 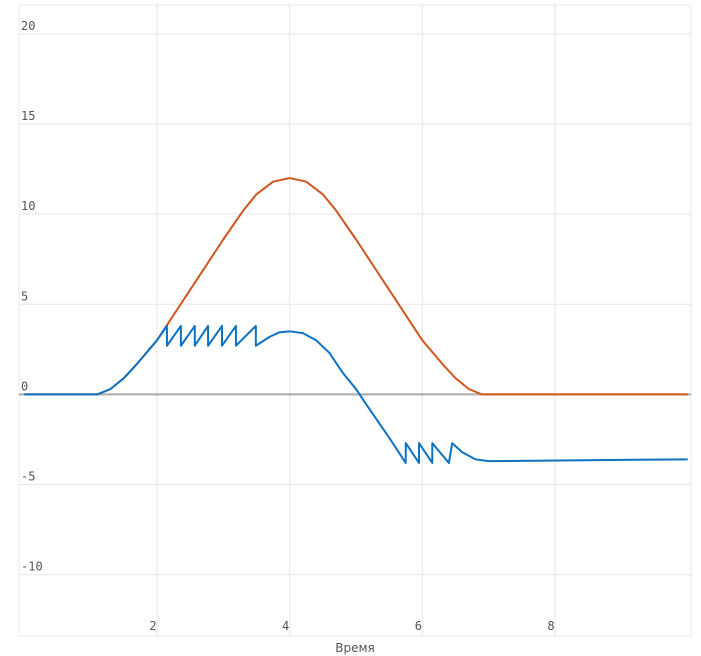 What do you see at coordinates (355, 648) in the screenshot?
I see `x-axis-label: Время` at bounding box center [355, 648].